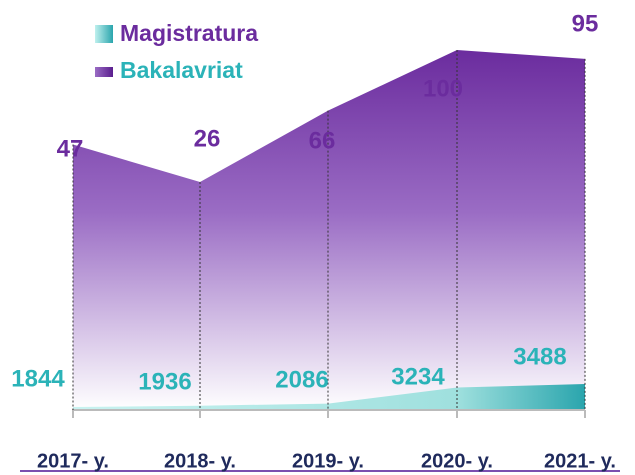 This screenshot has width=635, height=475. Describe the element at coordinates (301, 379) in the screenshot. I see `value-label: 2086` at that location.